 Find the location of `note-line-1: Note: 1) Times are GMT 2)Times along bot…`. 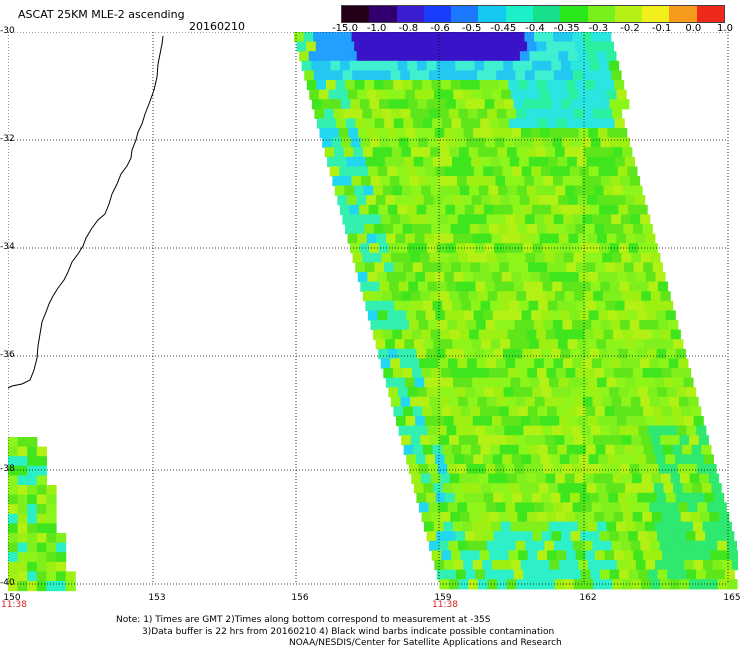

note-line-1: Note: 1) Times are GMT 2)Times along bot… is located at coordinates (303, 620).